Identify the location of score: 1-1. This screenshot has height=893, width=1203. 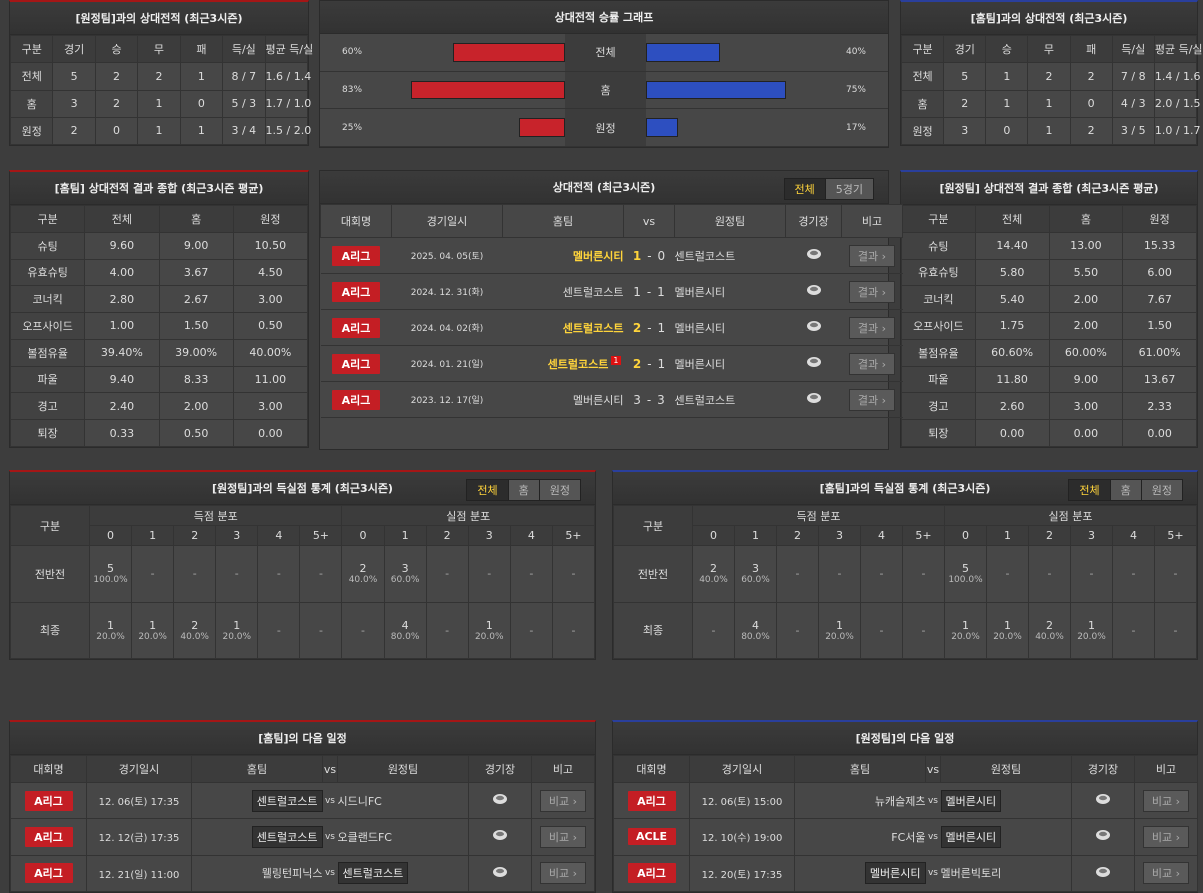
(649, 291).